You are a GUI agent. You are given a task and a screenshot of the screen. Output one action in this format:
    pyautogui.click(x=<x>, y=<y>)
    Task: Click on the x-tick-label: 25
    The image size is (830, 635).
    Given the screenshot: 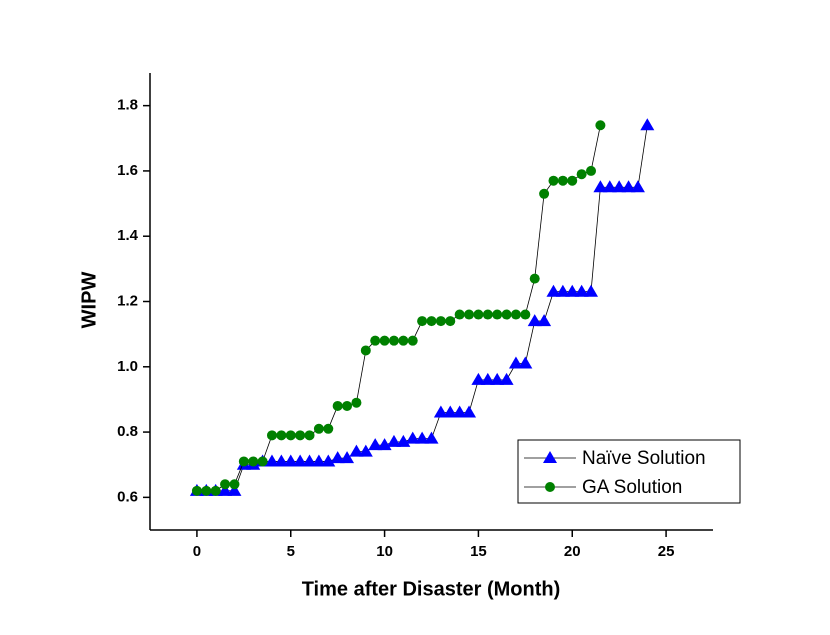 What is the action you would take?
    pyautogui.click(x=666, y=551)
    